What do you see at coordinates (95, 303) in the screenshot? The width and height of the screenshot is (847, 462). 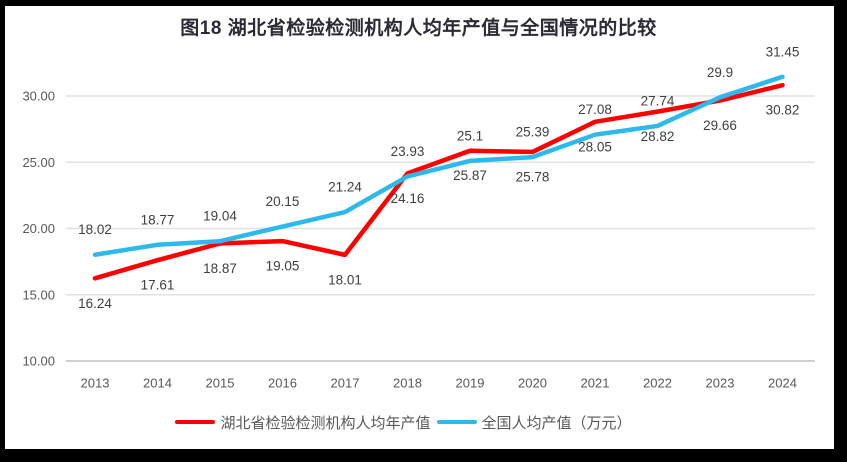 I see `data-label: 16.24` at bounding box center [95, 303].